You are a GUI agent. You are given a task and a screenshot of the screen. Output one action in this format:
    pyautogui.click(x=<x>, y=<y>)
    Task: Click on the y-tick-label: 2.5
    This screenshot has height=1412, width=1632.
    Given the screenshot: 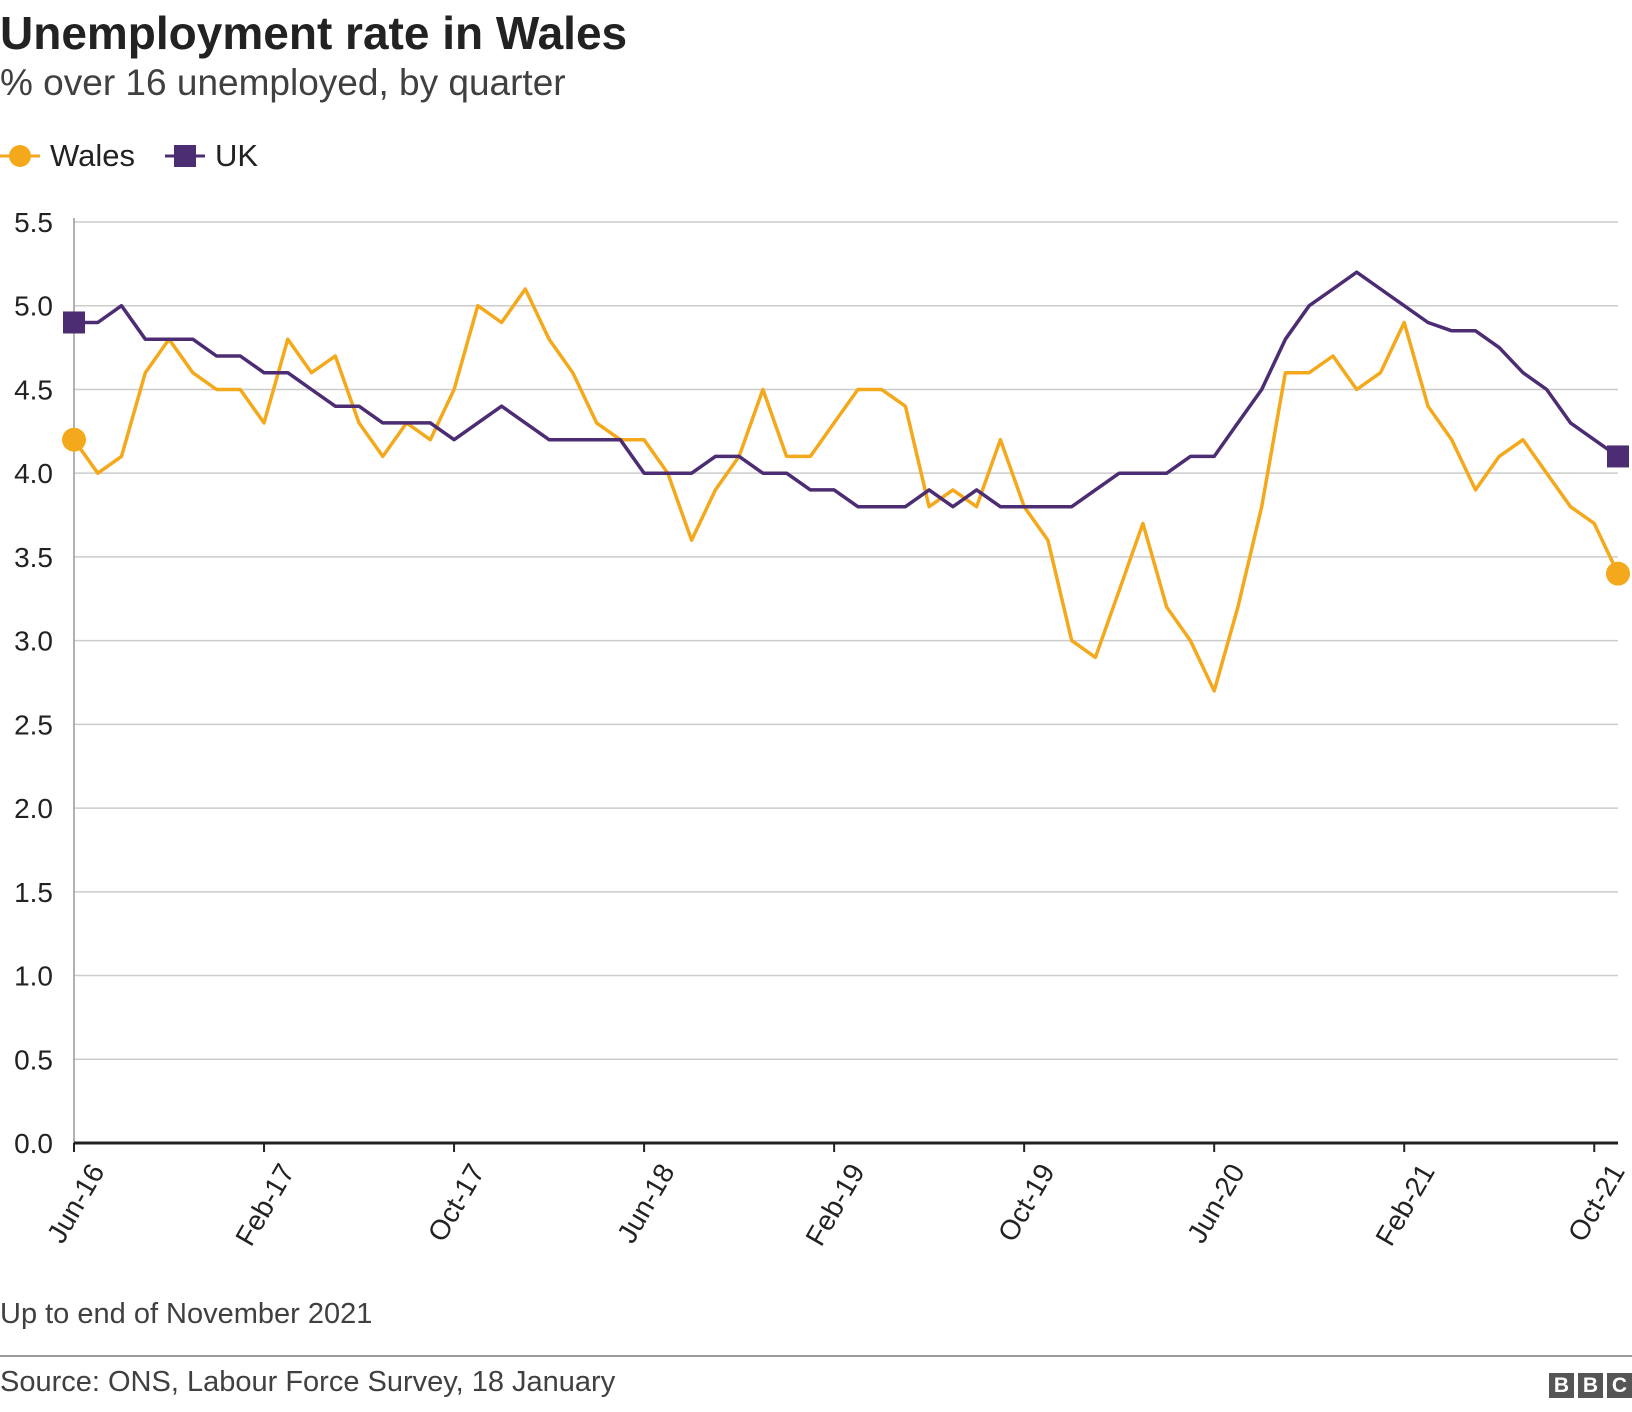 What is the action you would take?
    pyautogui.click(x=33, y=724)
    